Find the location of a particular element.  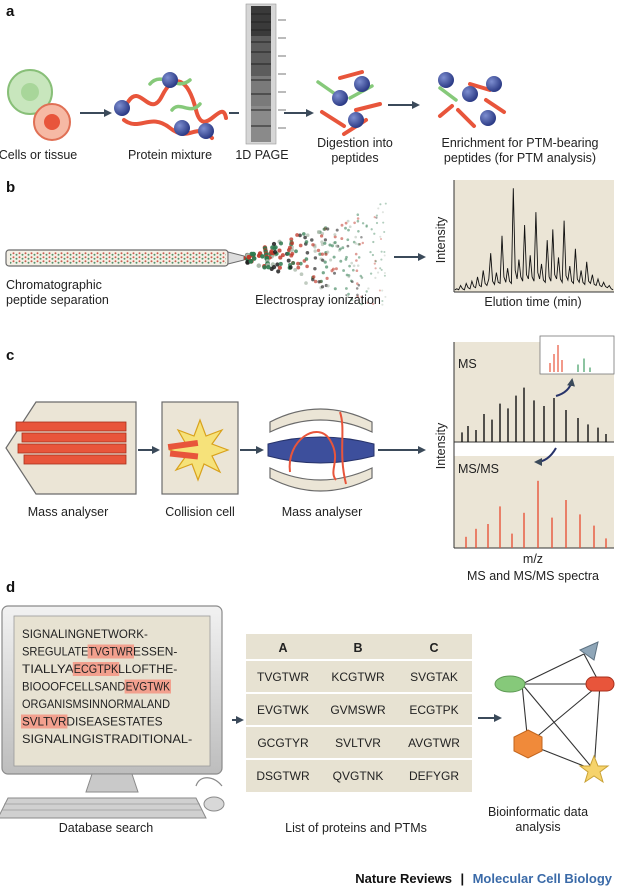

panel-letter-a: a is located at coordinates (10, 11).